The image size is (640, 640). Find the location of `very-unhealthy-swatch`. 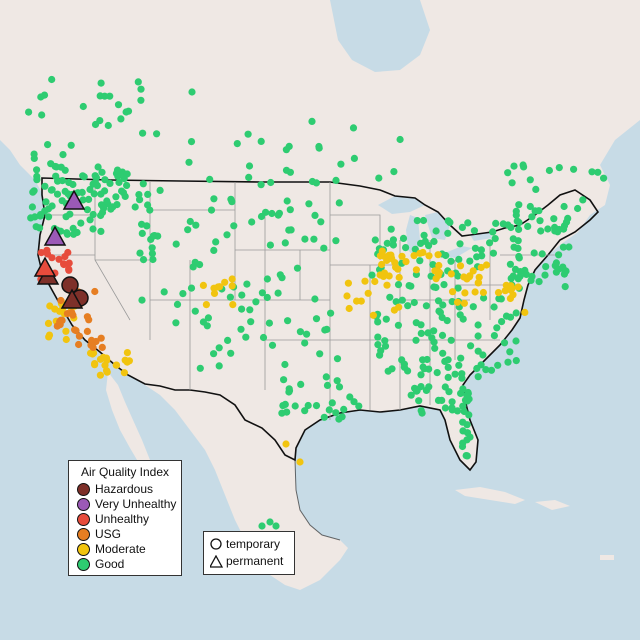

very-unhealthy-swatch is located at coordinates (83, 504).